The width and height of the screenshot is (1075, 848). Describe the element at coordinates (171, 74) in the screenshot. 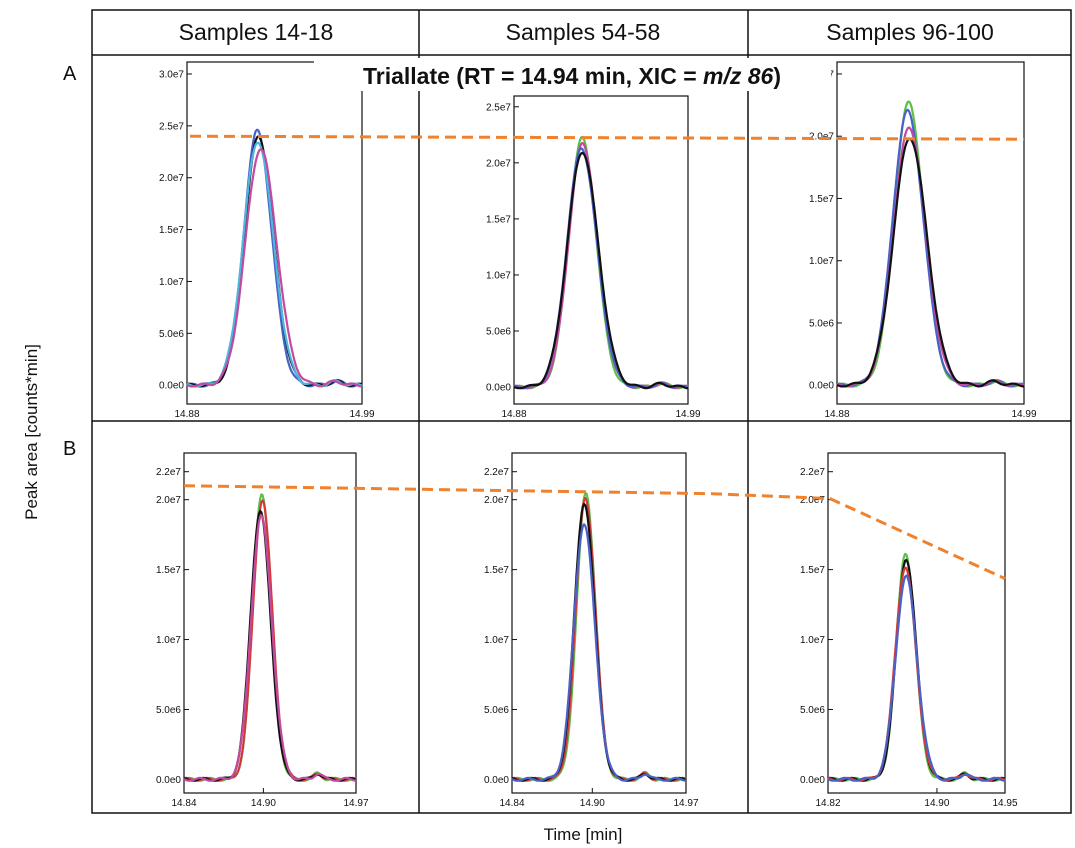

I see `y-tick-label: 3.0e7` at that location.